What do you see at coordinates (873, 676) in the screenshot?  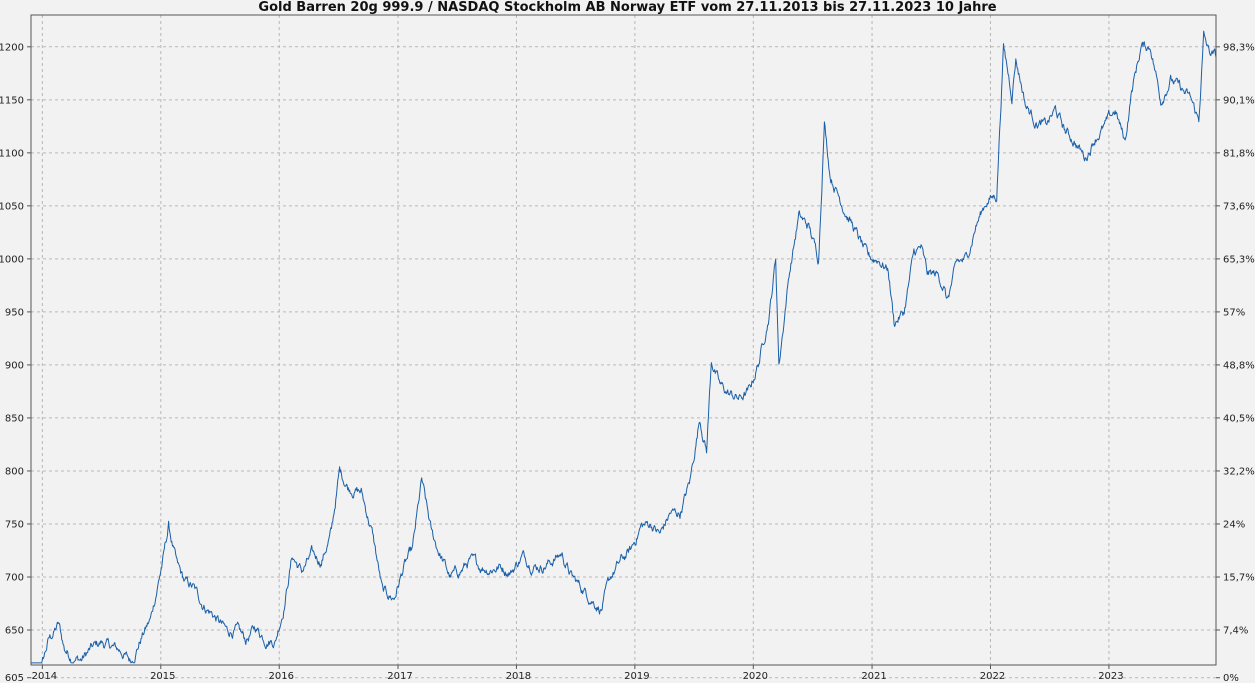 I see `x-tick-label: 2021` at bounding box center [873, 676].